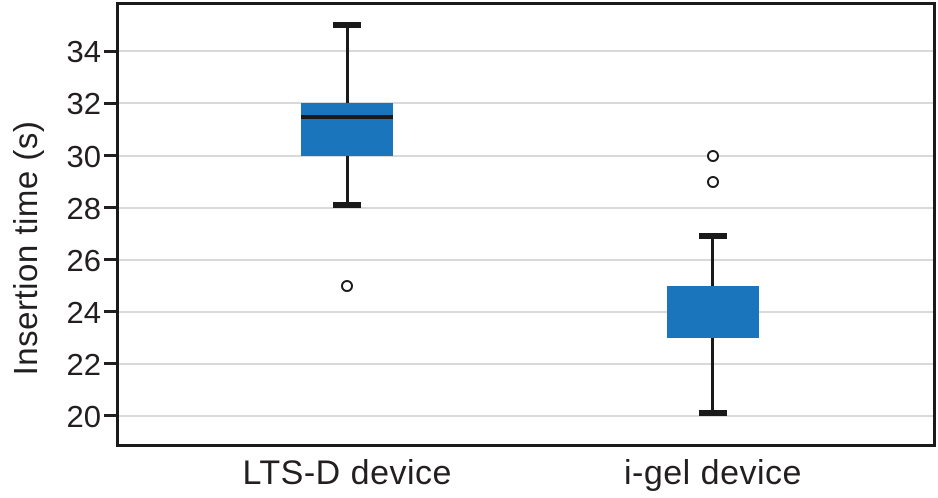 The height and width of the screenshot is (498, 938). I want to click on y-tick-label: 22, so click(83, 364).